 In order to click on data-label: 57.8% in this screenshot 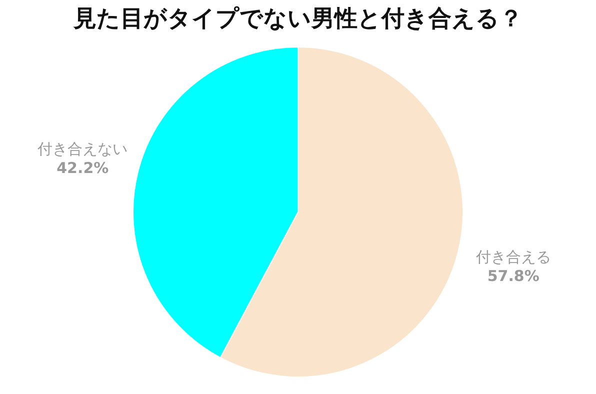, I will do `click(513, 275)`.